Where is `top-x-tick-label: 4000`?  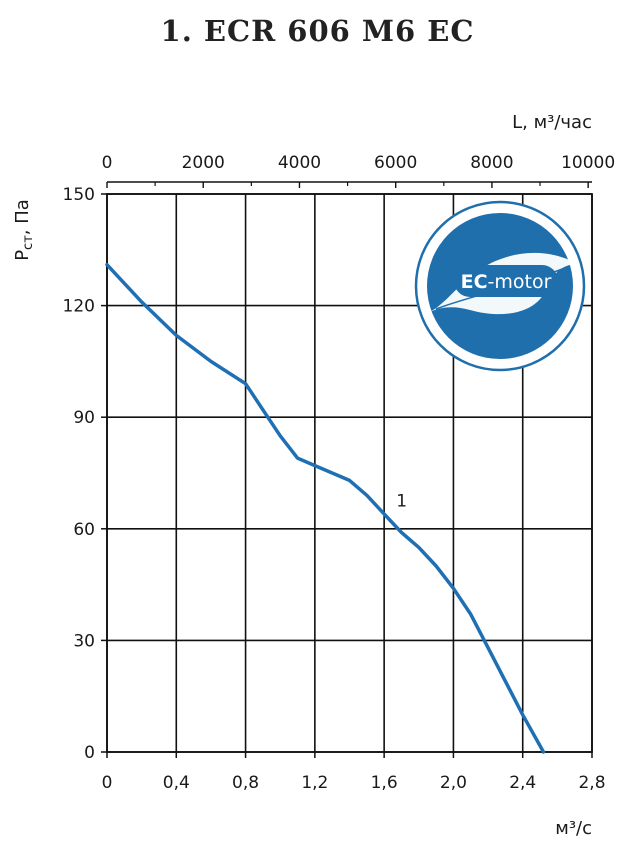 top-x-tick-label: 4000 is located at coordinates (299, 163).